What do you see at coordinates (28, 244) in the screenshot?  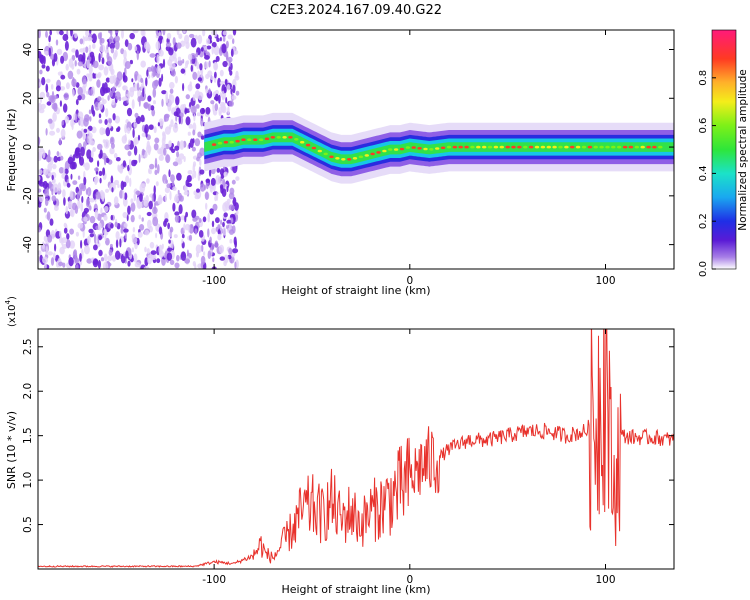 I see `y-tick-label: -40` at bounding box center [28, 244].